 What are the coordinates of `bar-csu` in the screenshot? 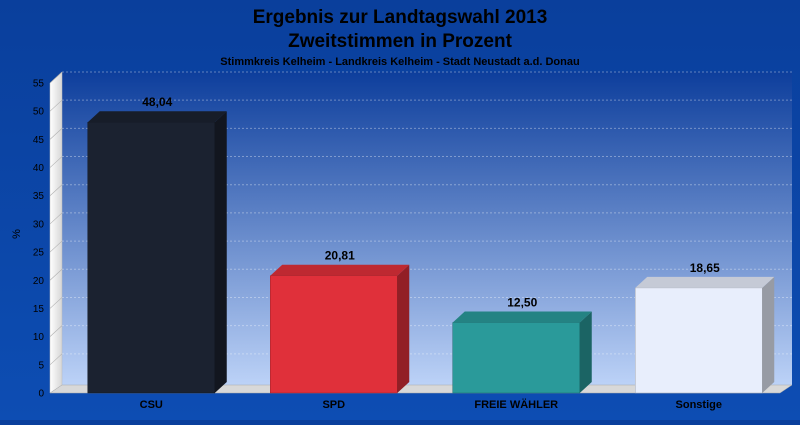 It's located at (157, 252).